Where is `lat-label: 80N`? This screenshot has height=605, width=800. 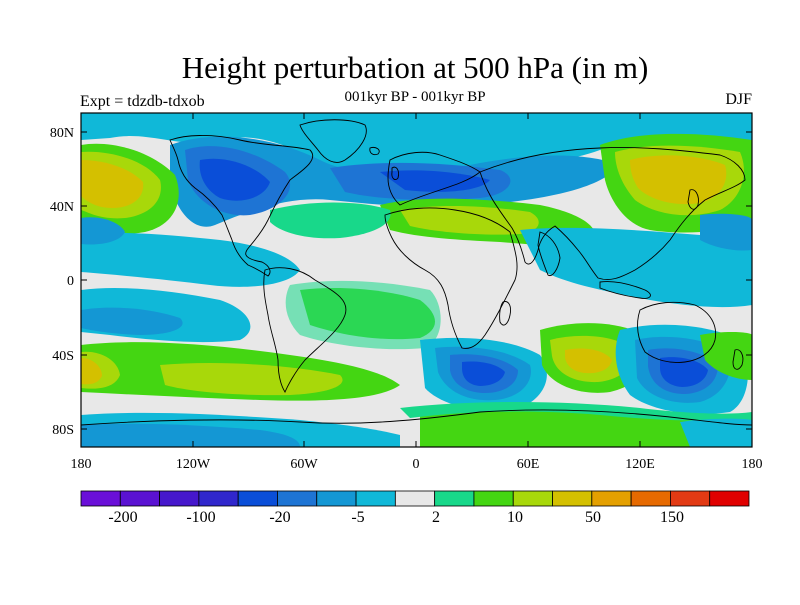 lat-label: 80N is located at coordinates (62, 133).